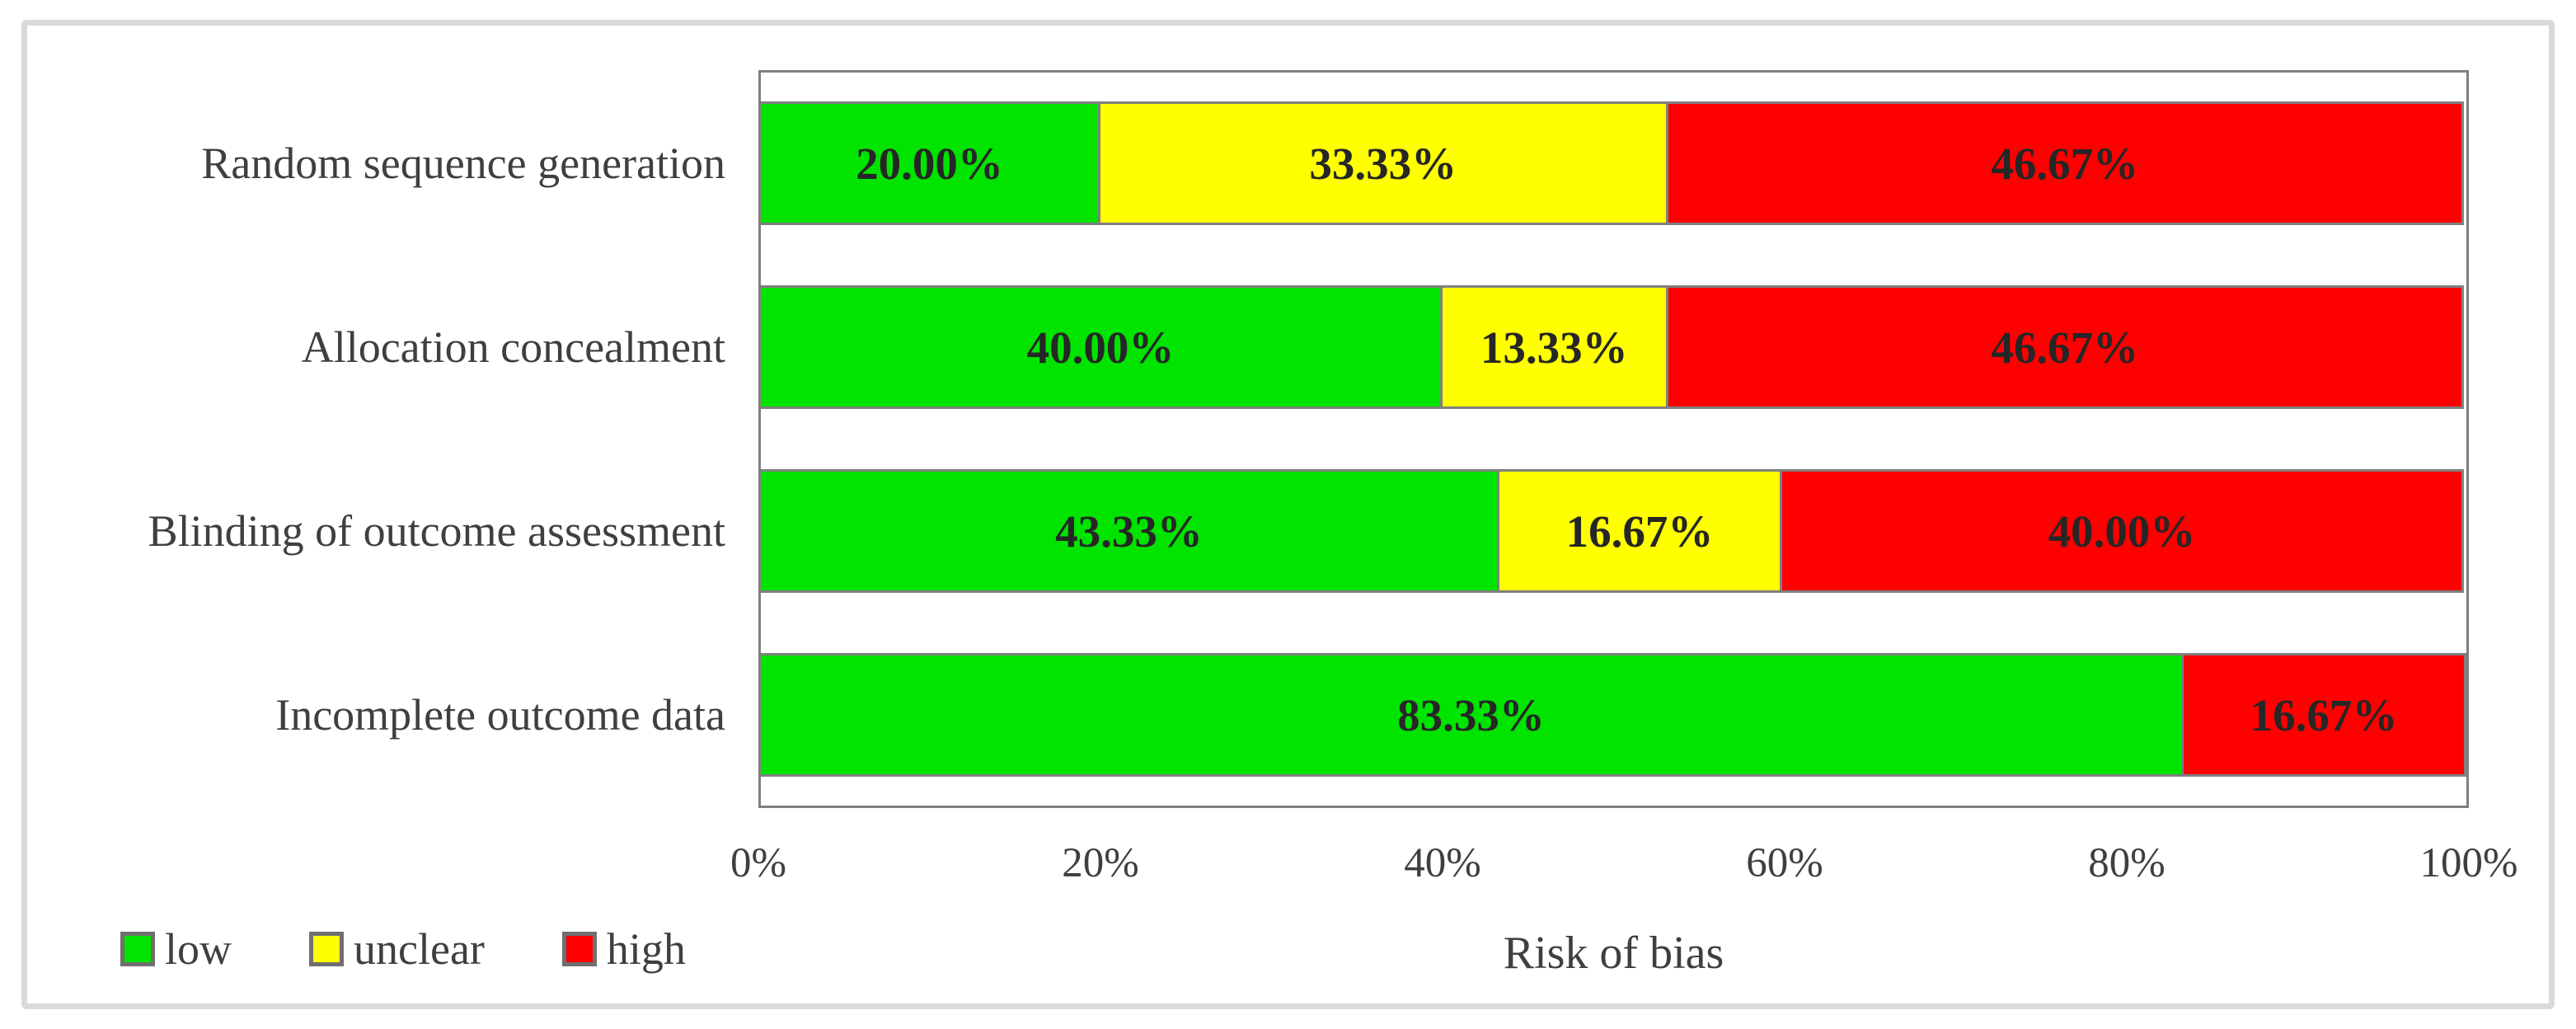  Describe the element at coordinates (436, 531) in the screenshot. I see `category-label: Blinding of outcome assessment` at that location.